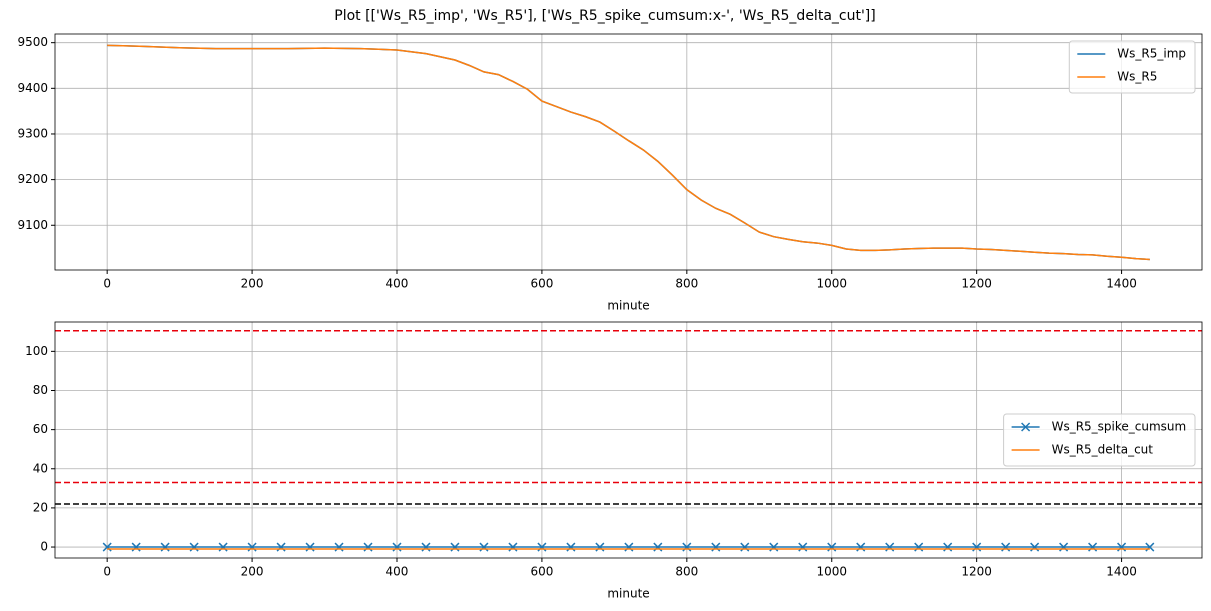 This screenshot has width=1211, height=611. Describe the element at coordinates (1137, 77) in the screenshot. I see `legend-label: Ws_R5` at that location.